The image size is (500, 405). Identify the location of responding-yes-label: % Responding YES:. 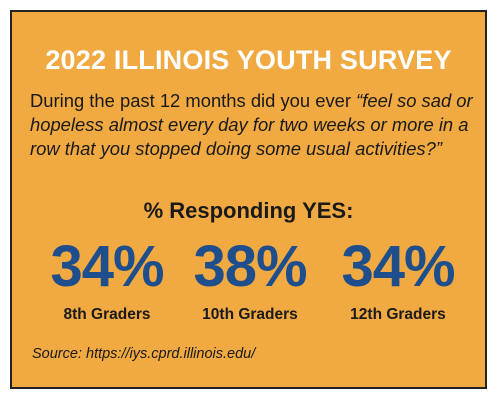
(248, 210).